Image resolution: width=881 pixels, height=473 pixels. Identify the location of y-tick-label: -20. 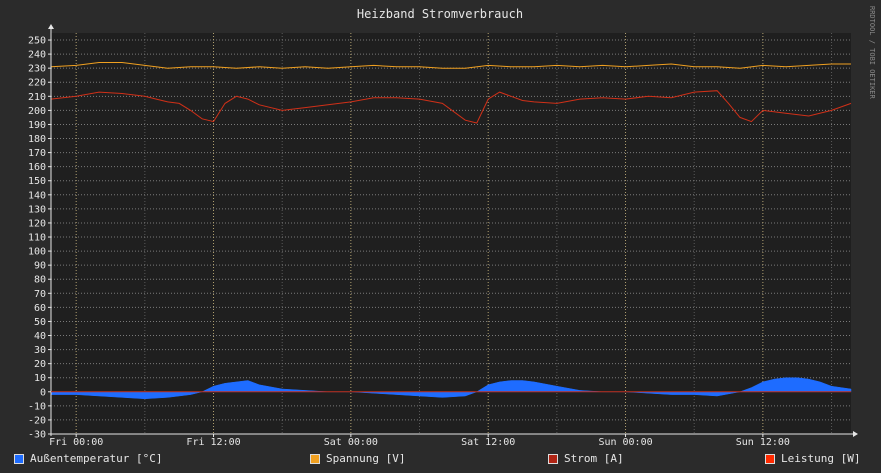
(37, 420).